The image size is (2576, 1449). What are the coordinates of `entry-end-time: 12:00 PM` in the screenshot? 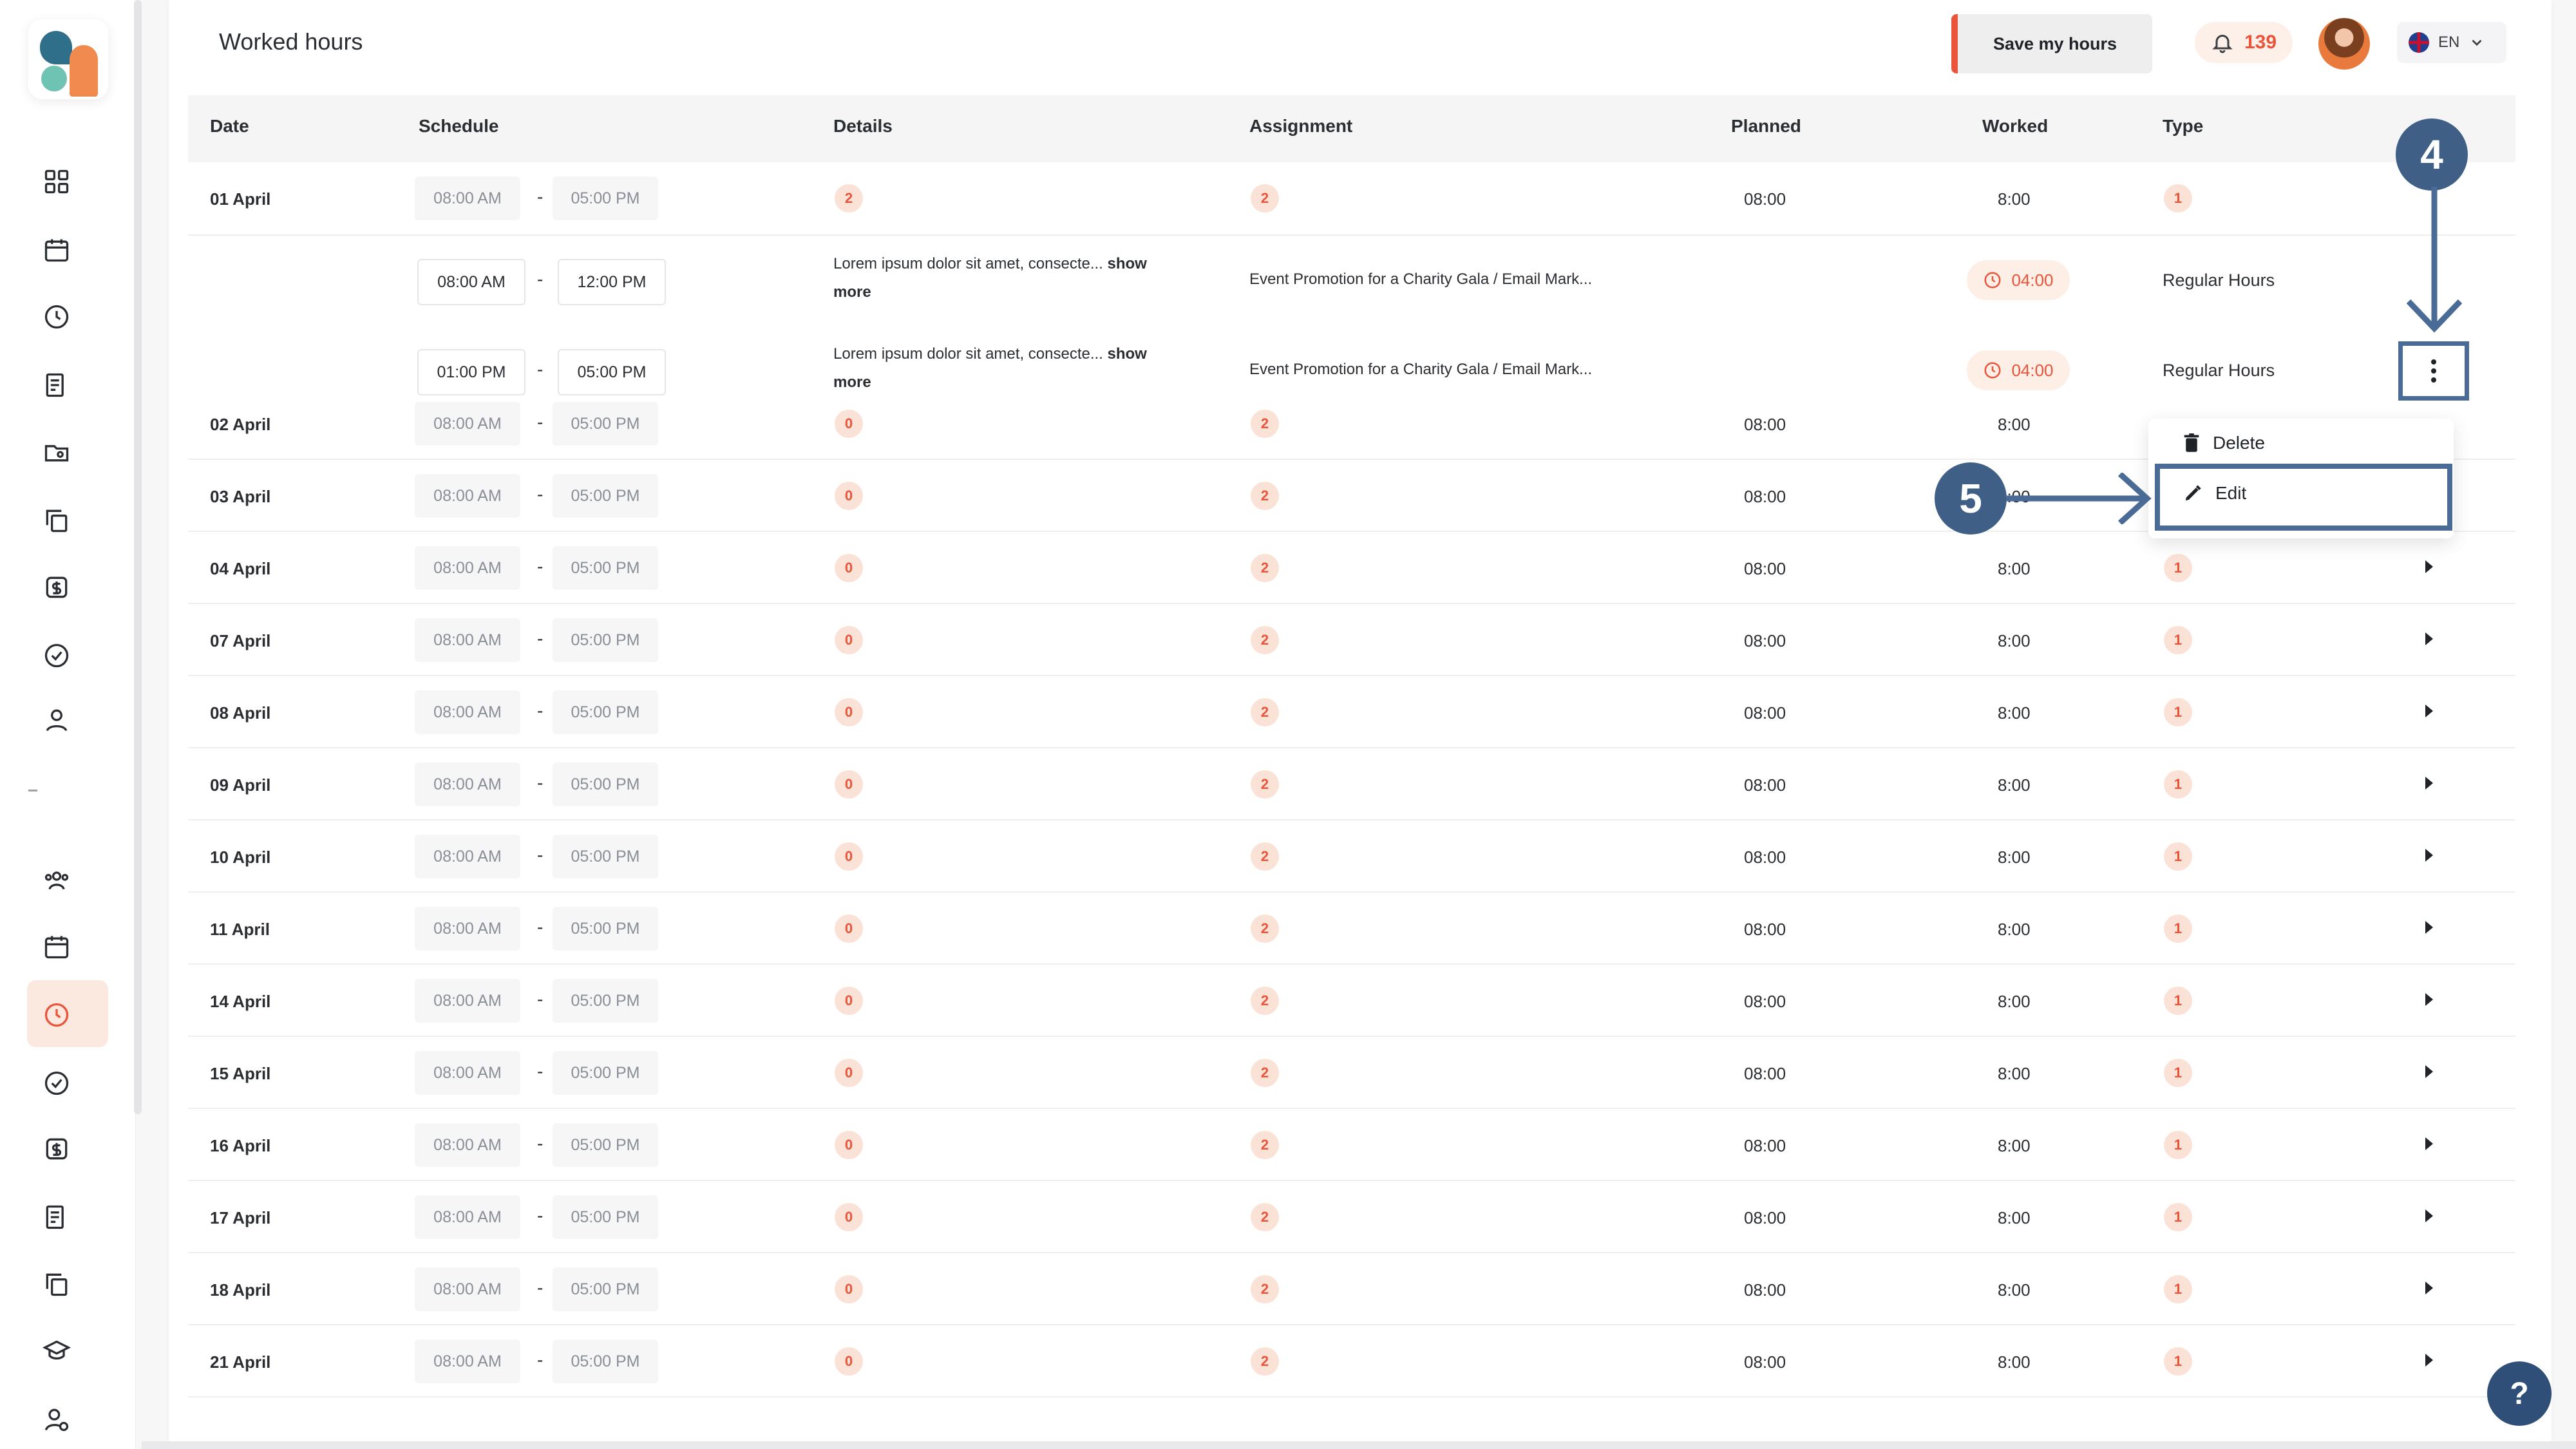 It's located at (612, 282).